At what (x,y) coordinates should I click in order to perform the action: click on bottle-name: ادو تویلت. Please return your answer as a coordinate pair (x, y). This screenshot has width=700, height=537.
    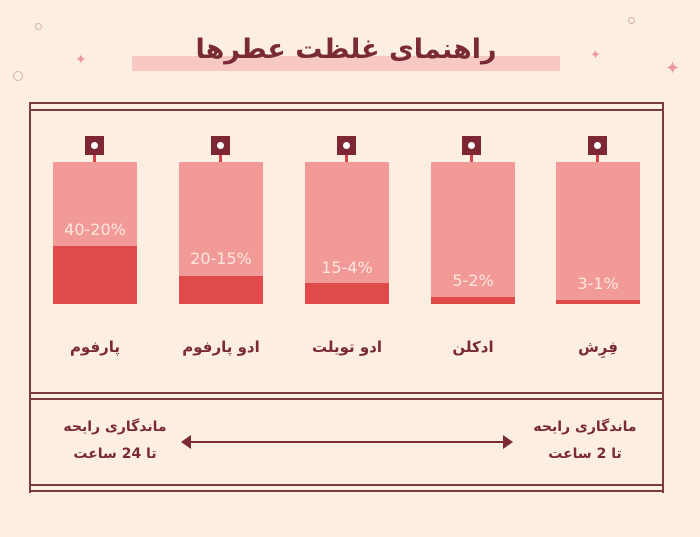
    Looking at the image, I should click on (347, 347).